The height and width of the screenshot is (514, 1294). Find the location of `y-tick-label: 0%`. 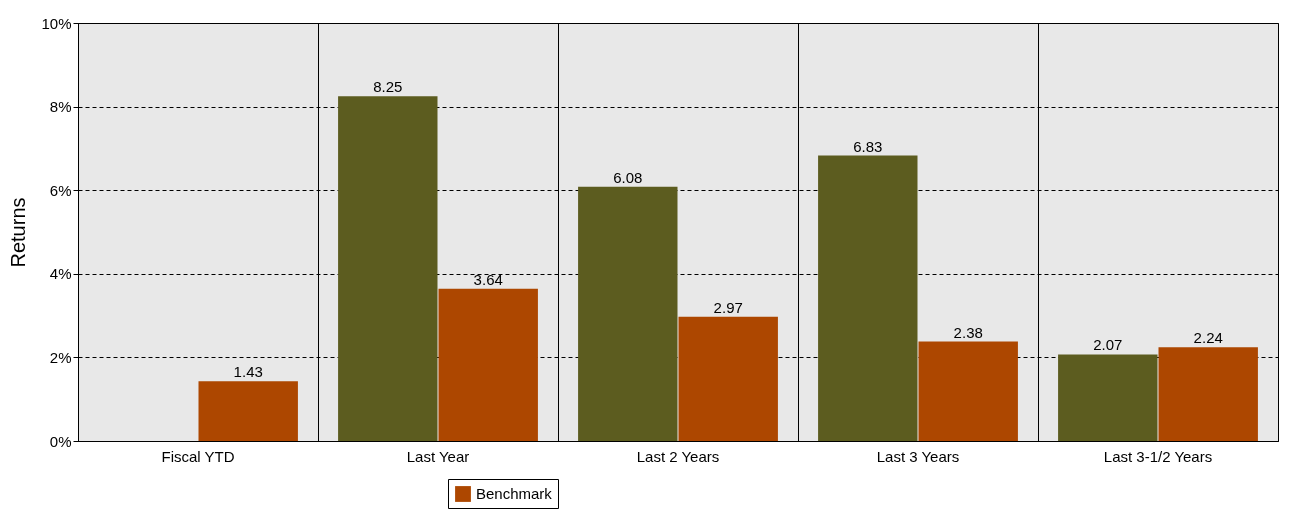

y-tick-label: 0% is located at coordinates (60, 441).